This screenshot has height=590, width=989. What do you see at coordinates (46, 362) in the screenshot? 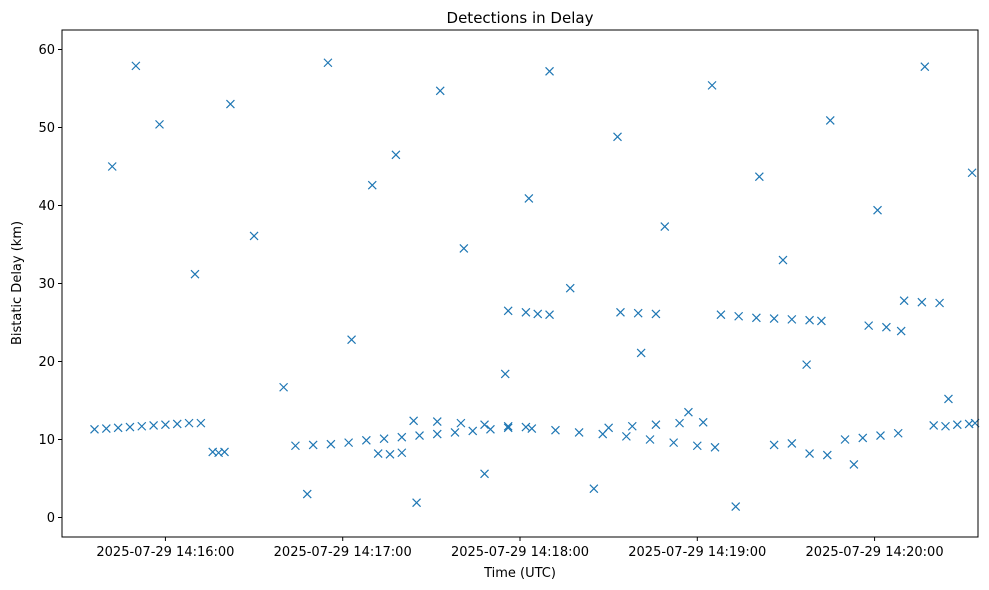
I see `y-tick-label: 20` at bounding box center [46, 362].